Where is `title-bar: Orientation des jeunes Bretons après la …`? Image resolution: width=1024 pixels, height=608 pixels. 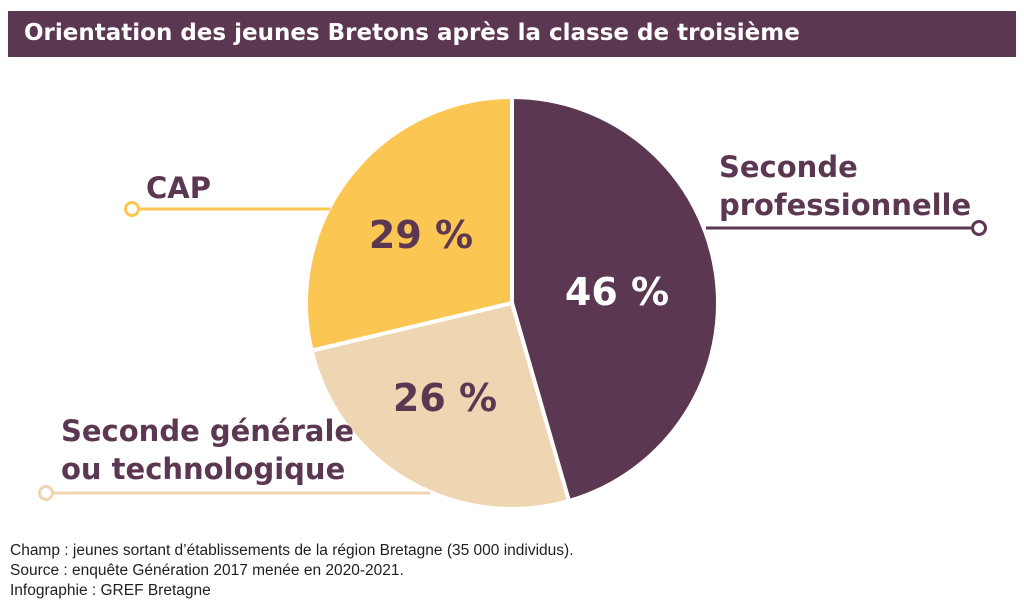 title-bar: Orientation des jeunes Bretons après la … is located at coordinates (512, 34).